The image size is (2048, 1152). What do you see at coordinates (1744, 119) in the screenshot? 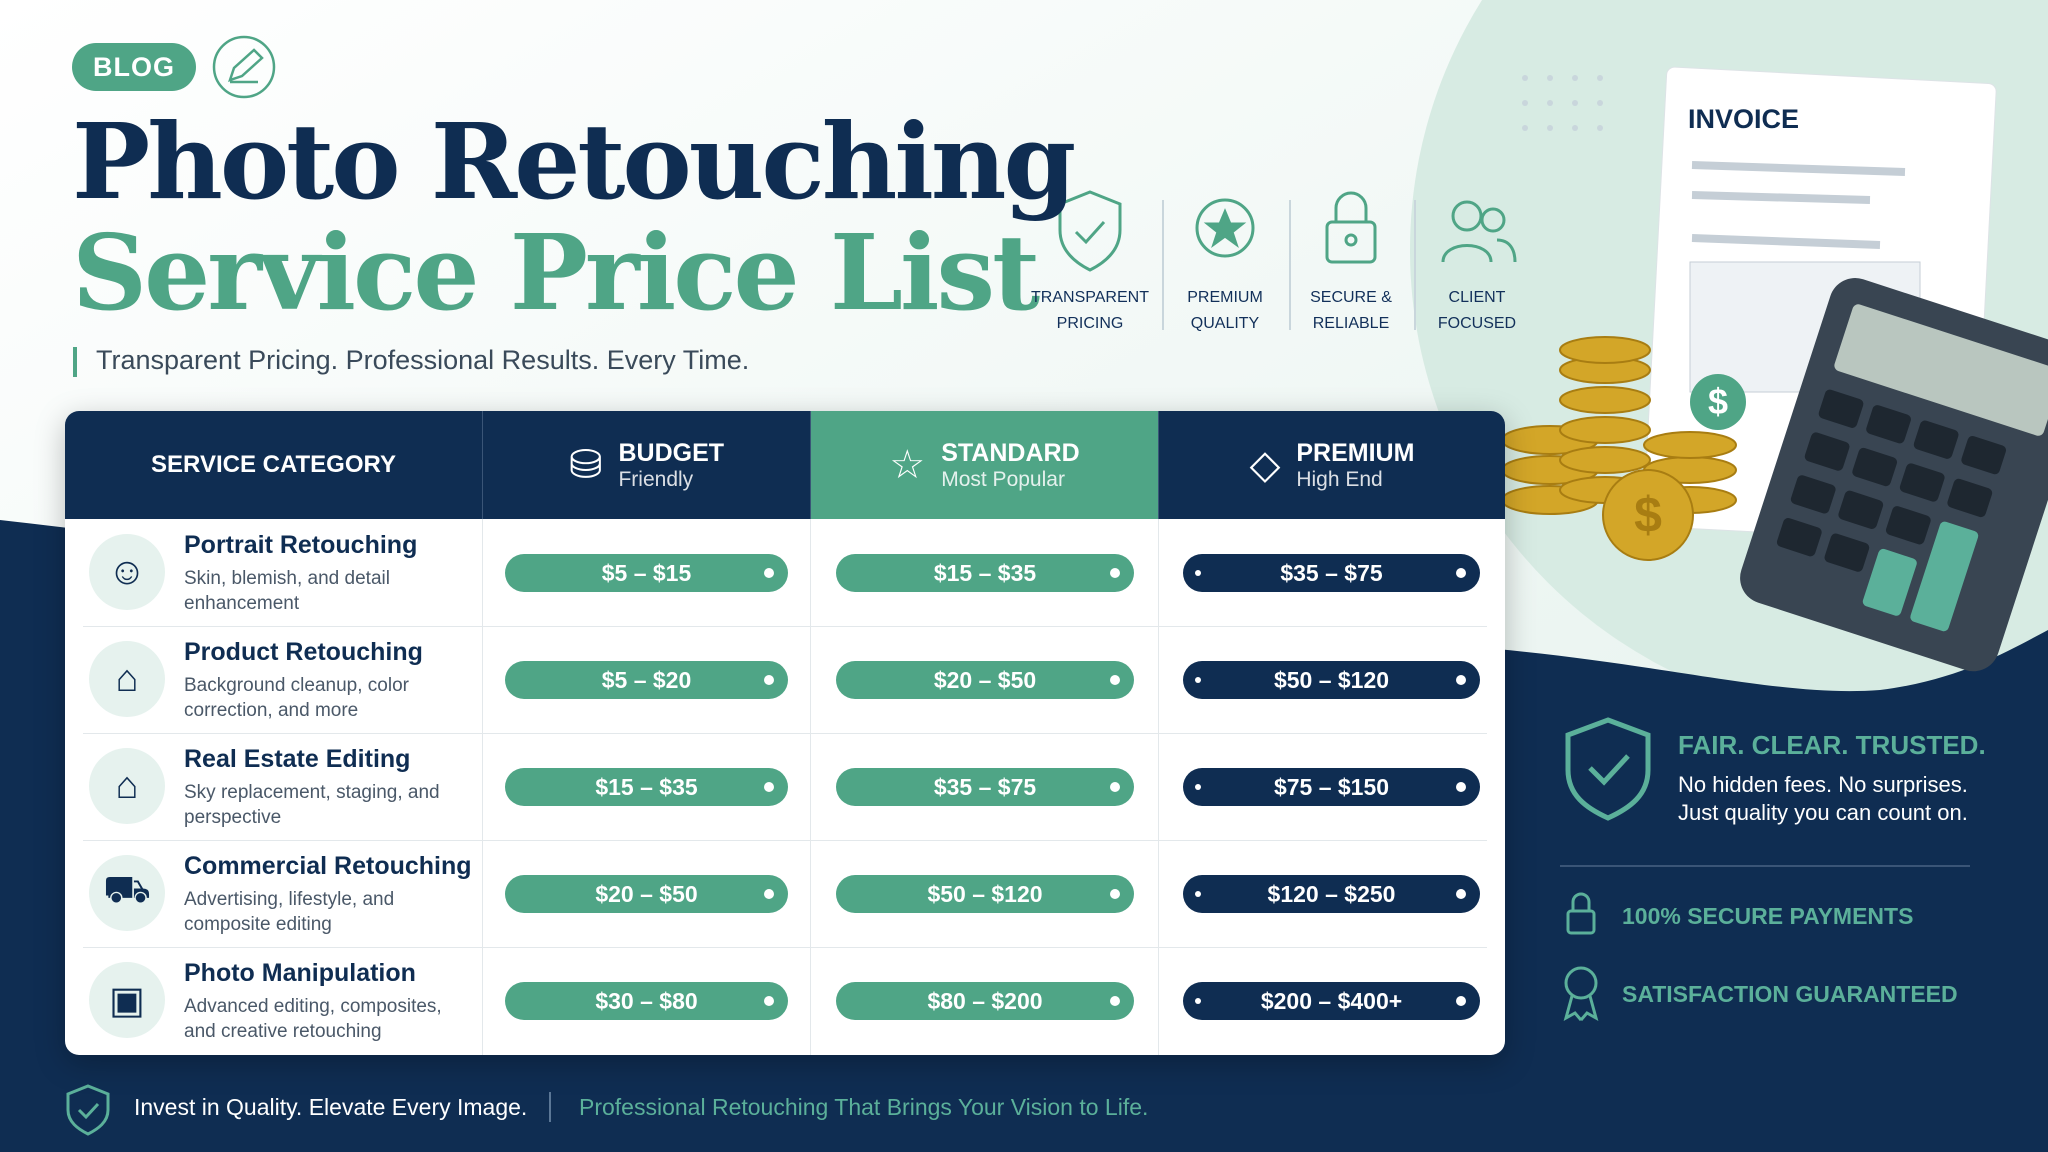
I see `invoice-title: INVOICE` at bounding box center [1744, 119].